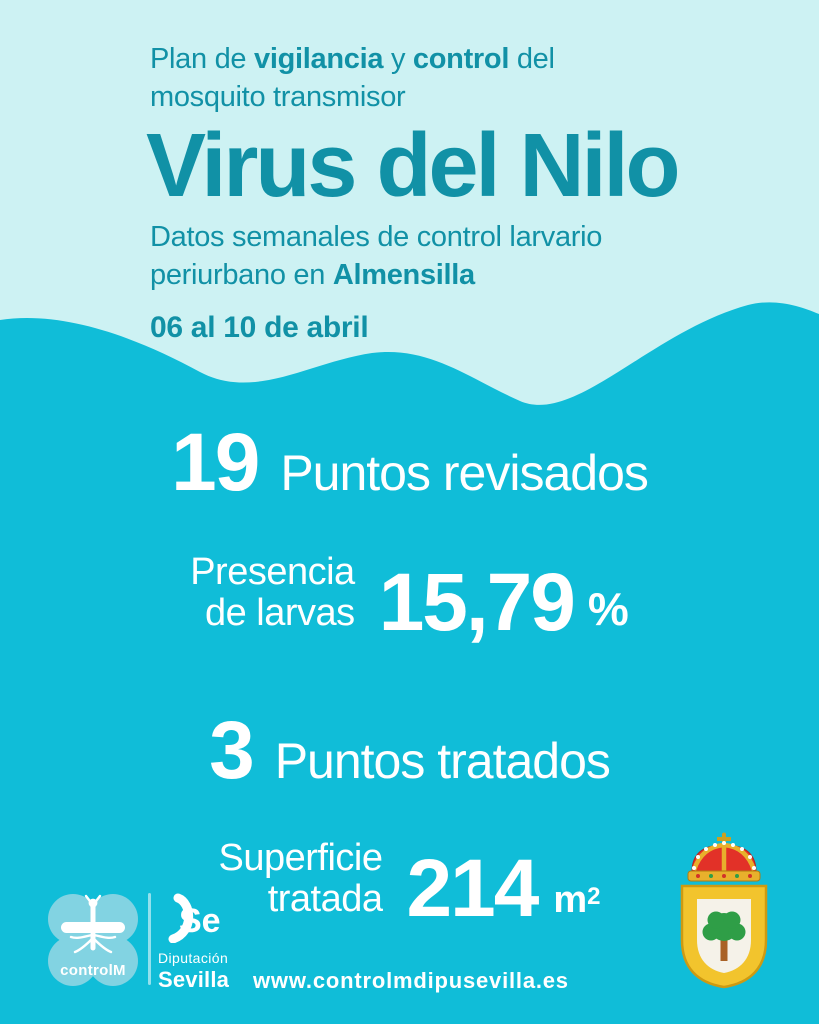 The height and width of the screenshot is (1024, 819). Describe the element at coordinates (442, 761) in the screenshot. I see `points-treated-label: Puntos tratados` at that location.